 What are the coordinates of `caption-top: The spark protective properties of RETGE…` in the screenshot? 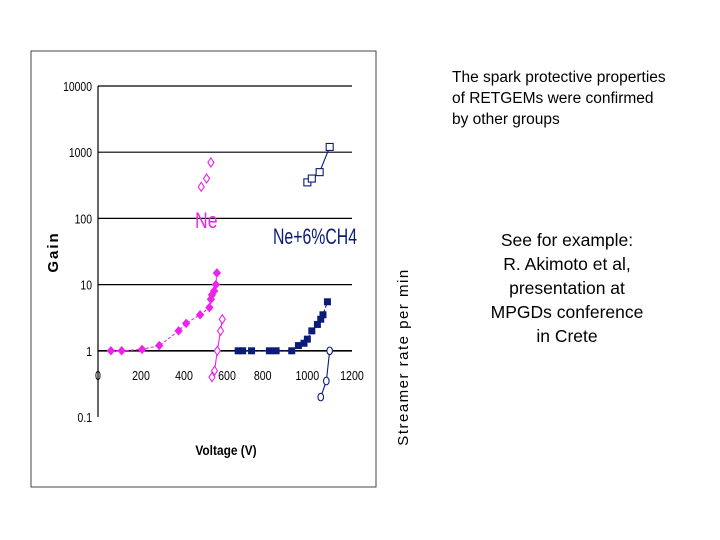 It's located at (583, 98).